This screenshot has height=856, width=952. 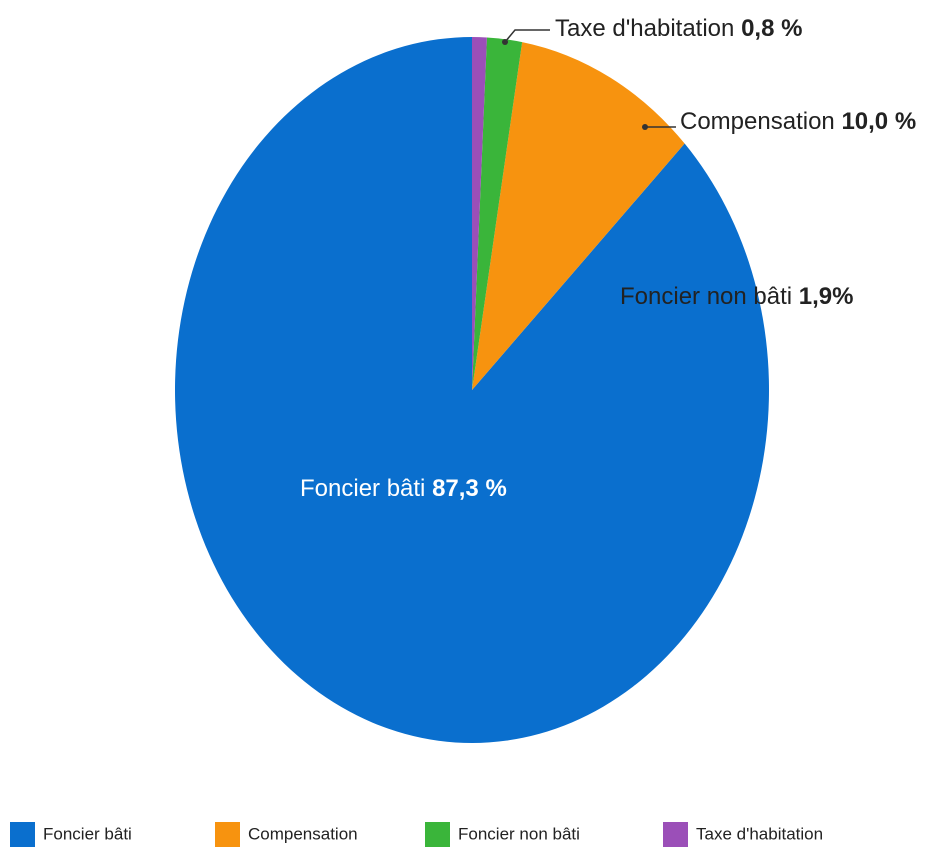 What do you see at coordinates (878, 121) in the screenshot?
I see `slice-label-value: 10,0 %` at bounding box center [878, 121].